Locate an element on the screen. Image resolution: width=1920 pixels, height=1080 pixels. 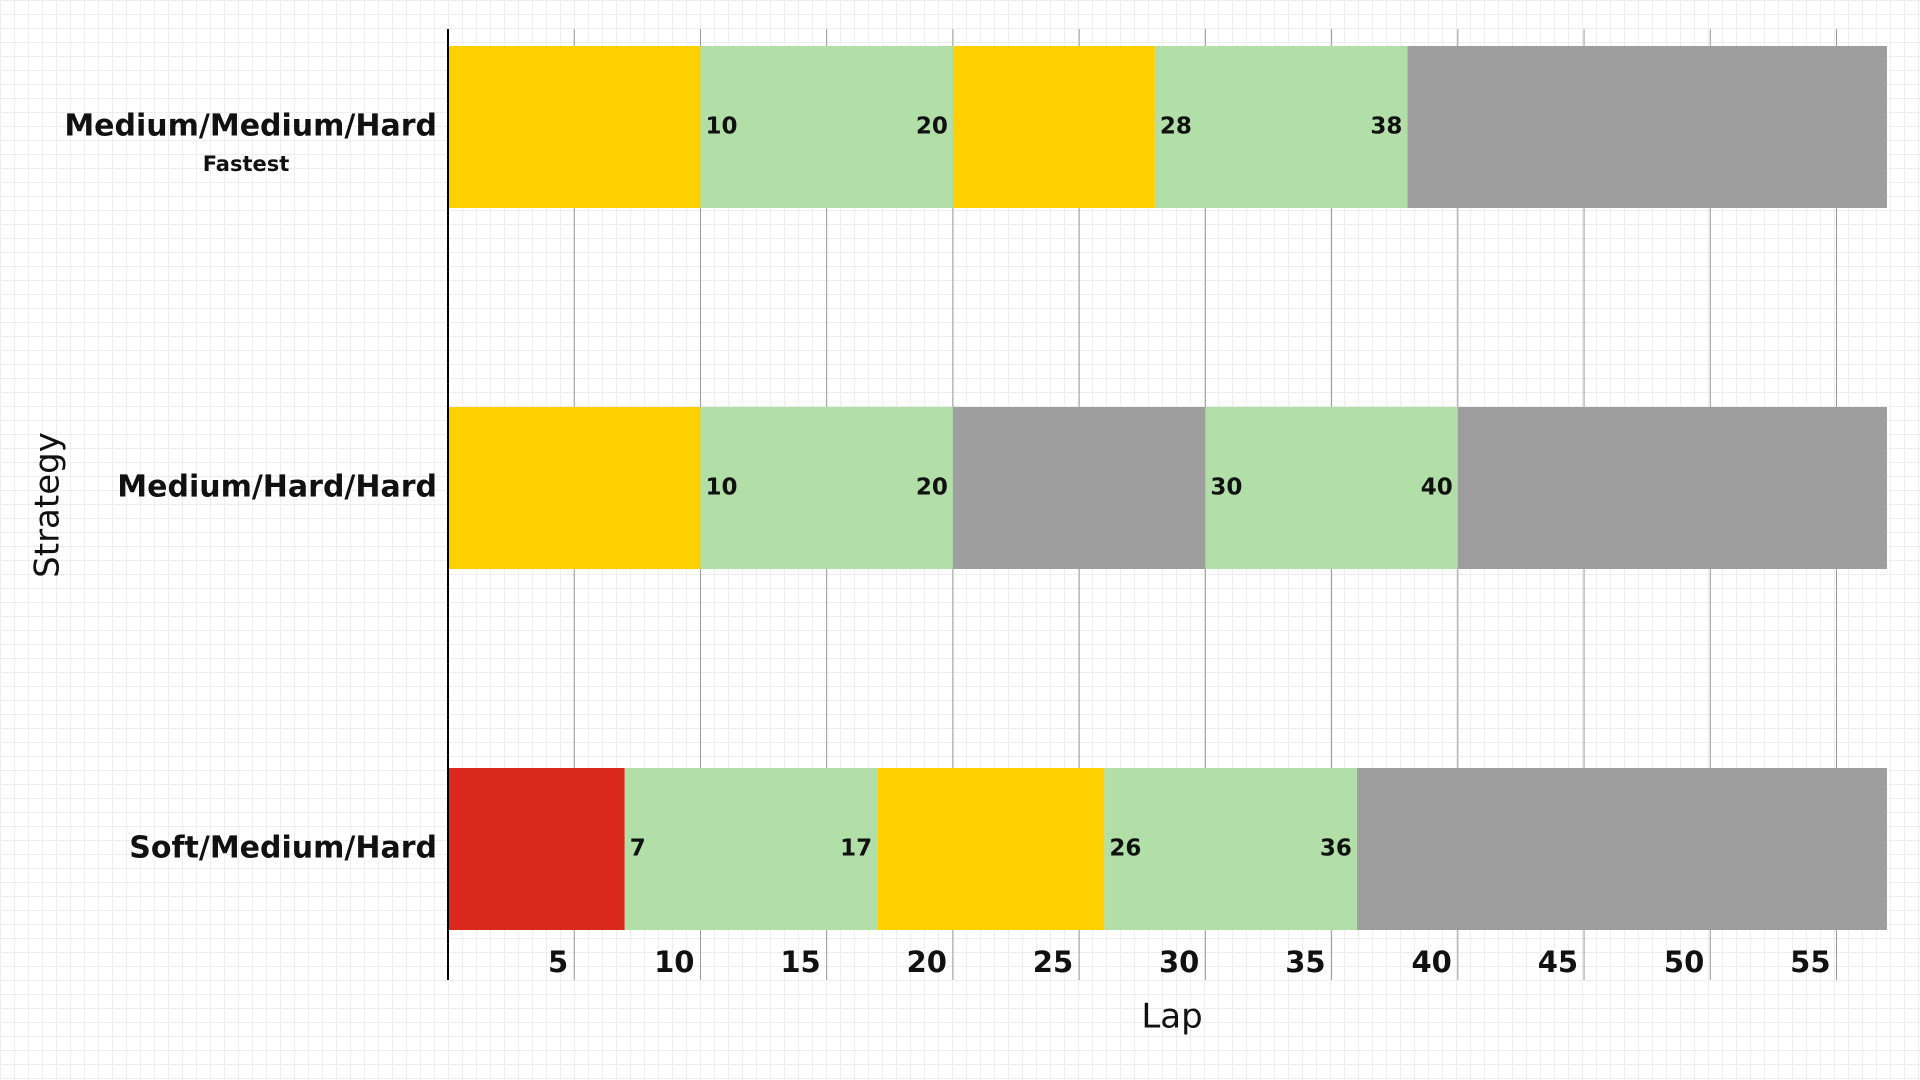
segment-label: 17 is located at coordinates (856, 849).